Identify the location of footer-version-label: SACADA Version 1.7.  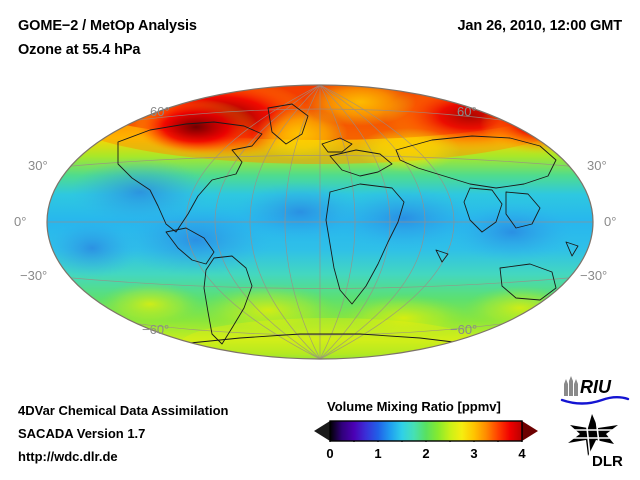
(82, 433).